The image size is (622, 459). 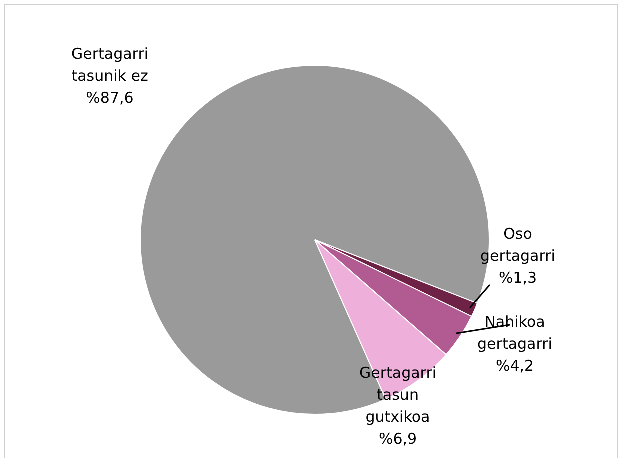 What do you see at coordinates (515, 365) in the screenshot?
I see `data-label: %4,2` at bounding box center [515, 365].